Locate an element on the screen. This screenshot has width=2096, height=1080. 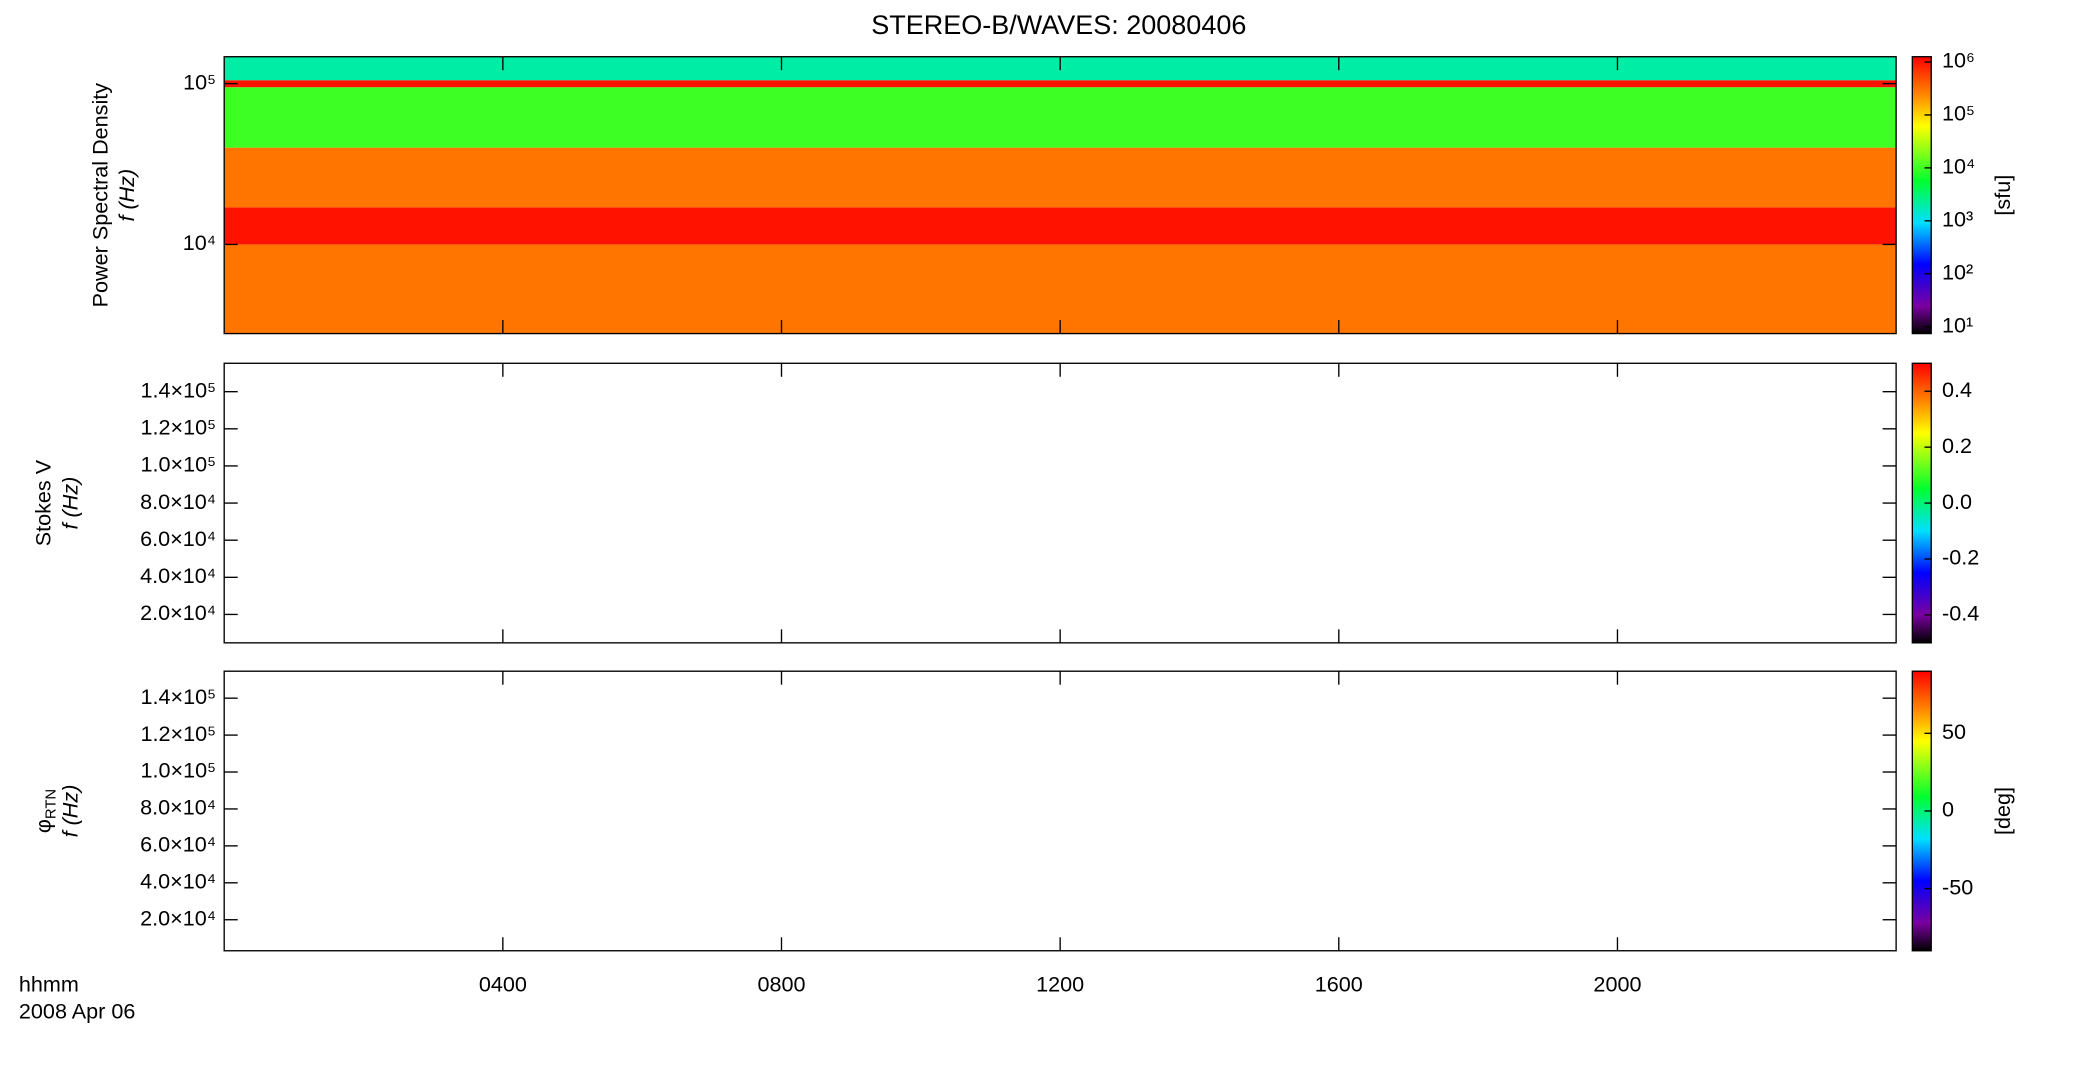
colorbar-tick-label: 10² is located at coordinates (1957, 271).